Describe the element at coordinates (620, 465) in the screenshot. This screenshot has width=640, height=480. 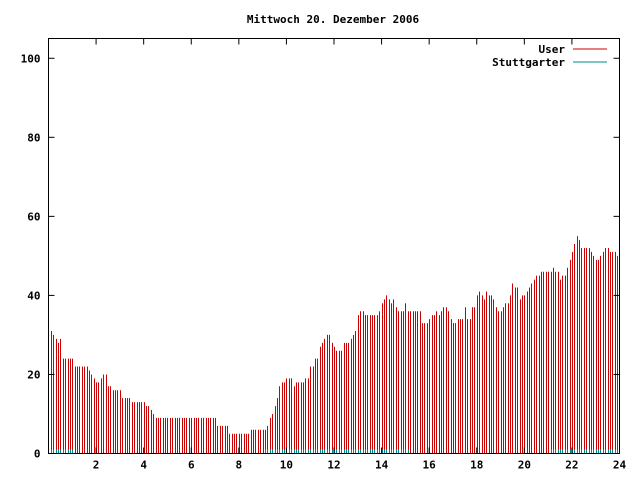
I see `x-tick-label: 24` at that location.